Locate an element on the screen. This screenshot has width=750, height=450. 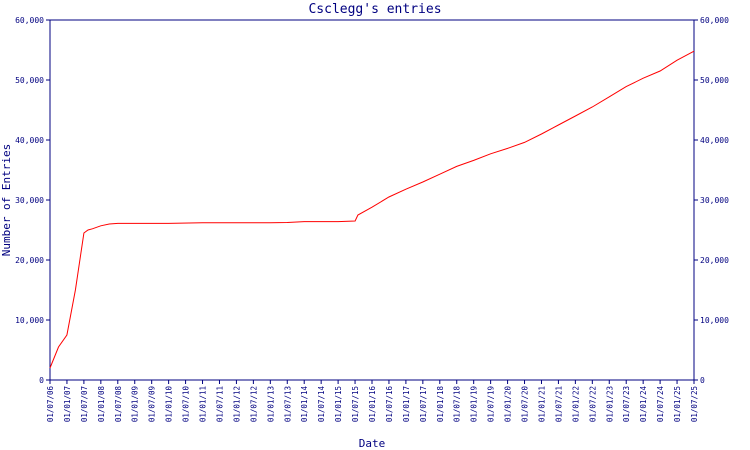
x-tick-label: 01/01/18 is located at coordinates (440, 404).